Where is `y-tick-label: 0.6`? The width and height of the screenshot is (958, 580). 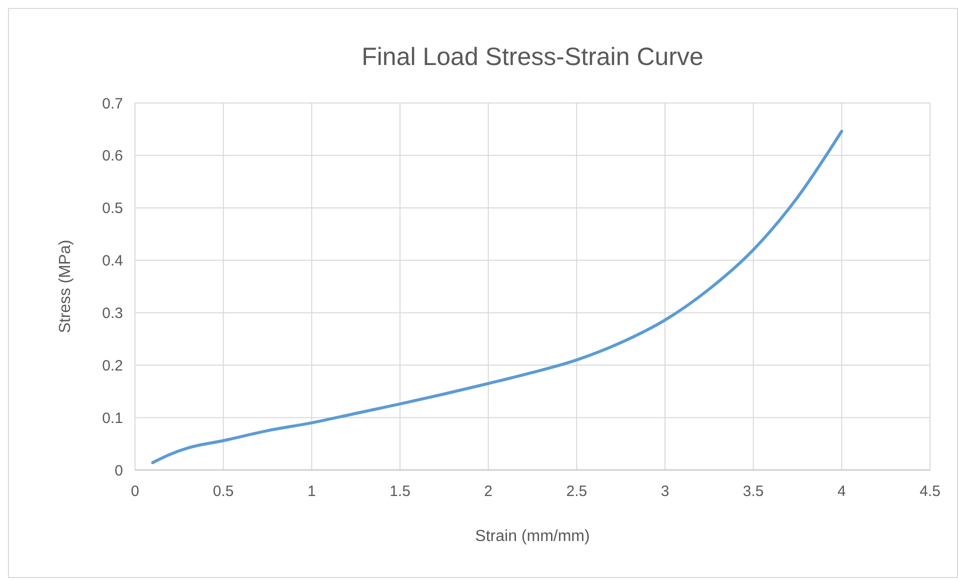
y-tick-label: 0.6 is located at coordinates (112, 156).